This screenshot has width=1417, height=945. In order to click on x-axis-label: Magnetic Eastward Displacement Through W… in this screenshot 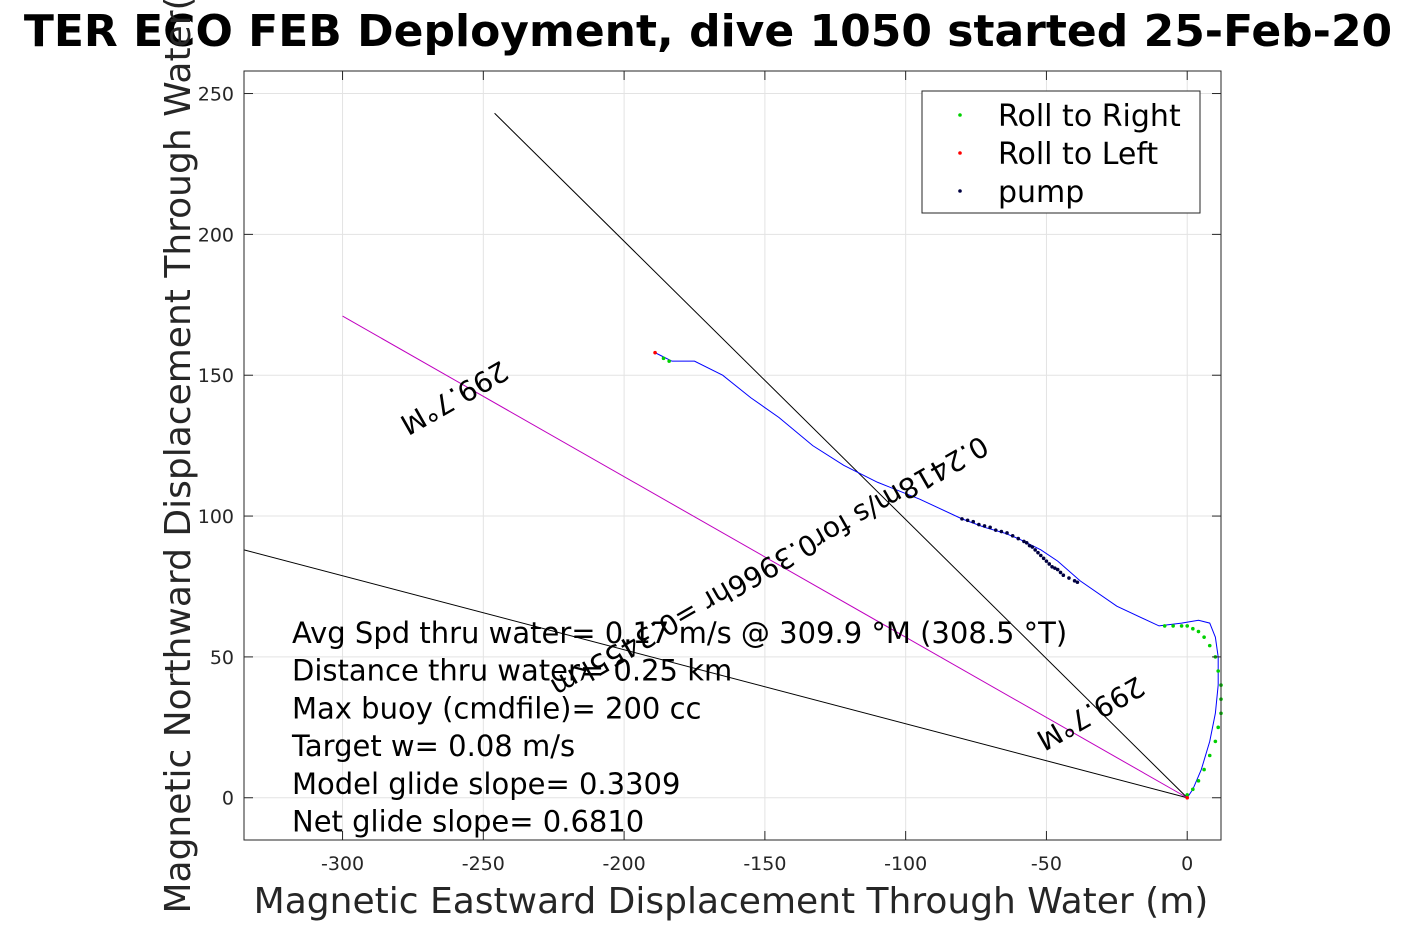, I will do `click(731, 901)`.